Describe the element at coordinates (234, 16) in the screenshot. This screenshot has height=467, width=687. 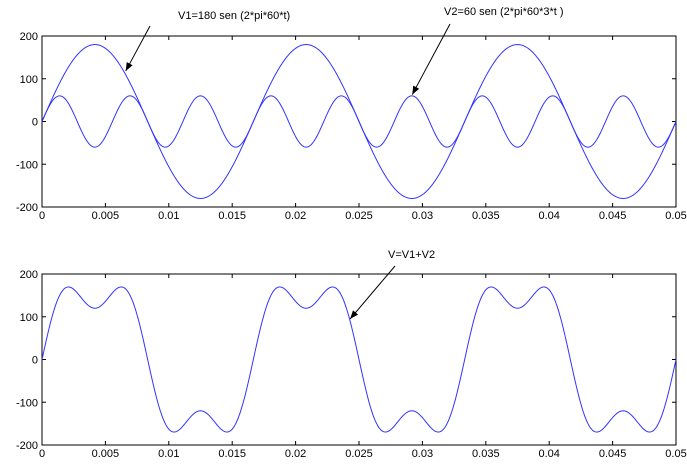
I see `annotation-label: V1=180 sen (2*pi*60*t)` at that location.